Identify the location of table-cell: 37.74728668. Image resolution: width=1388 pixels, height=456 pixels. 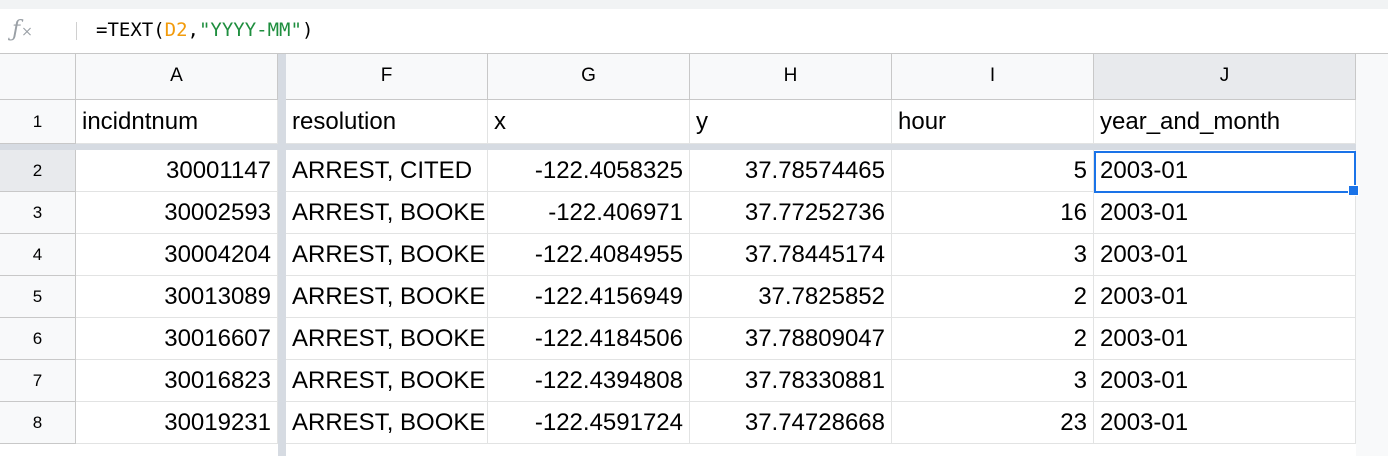
(791, 423).